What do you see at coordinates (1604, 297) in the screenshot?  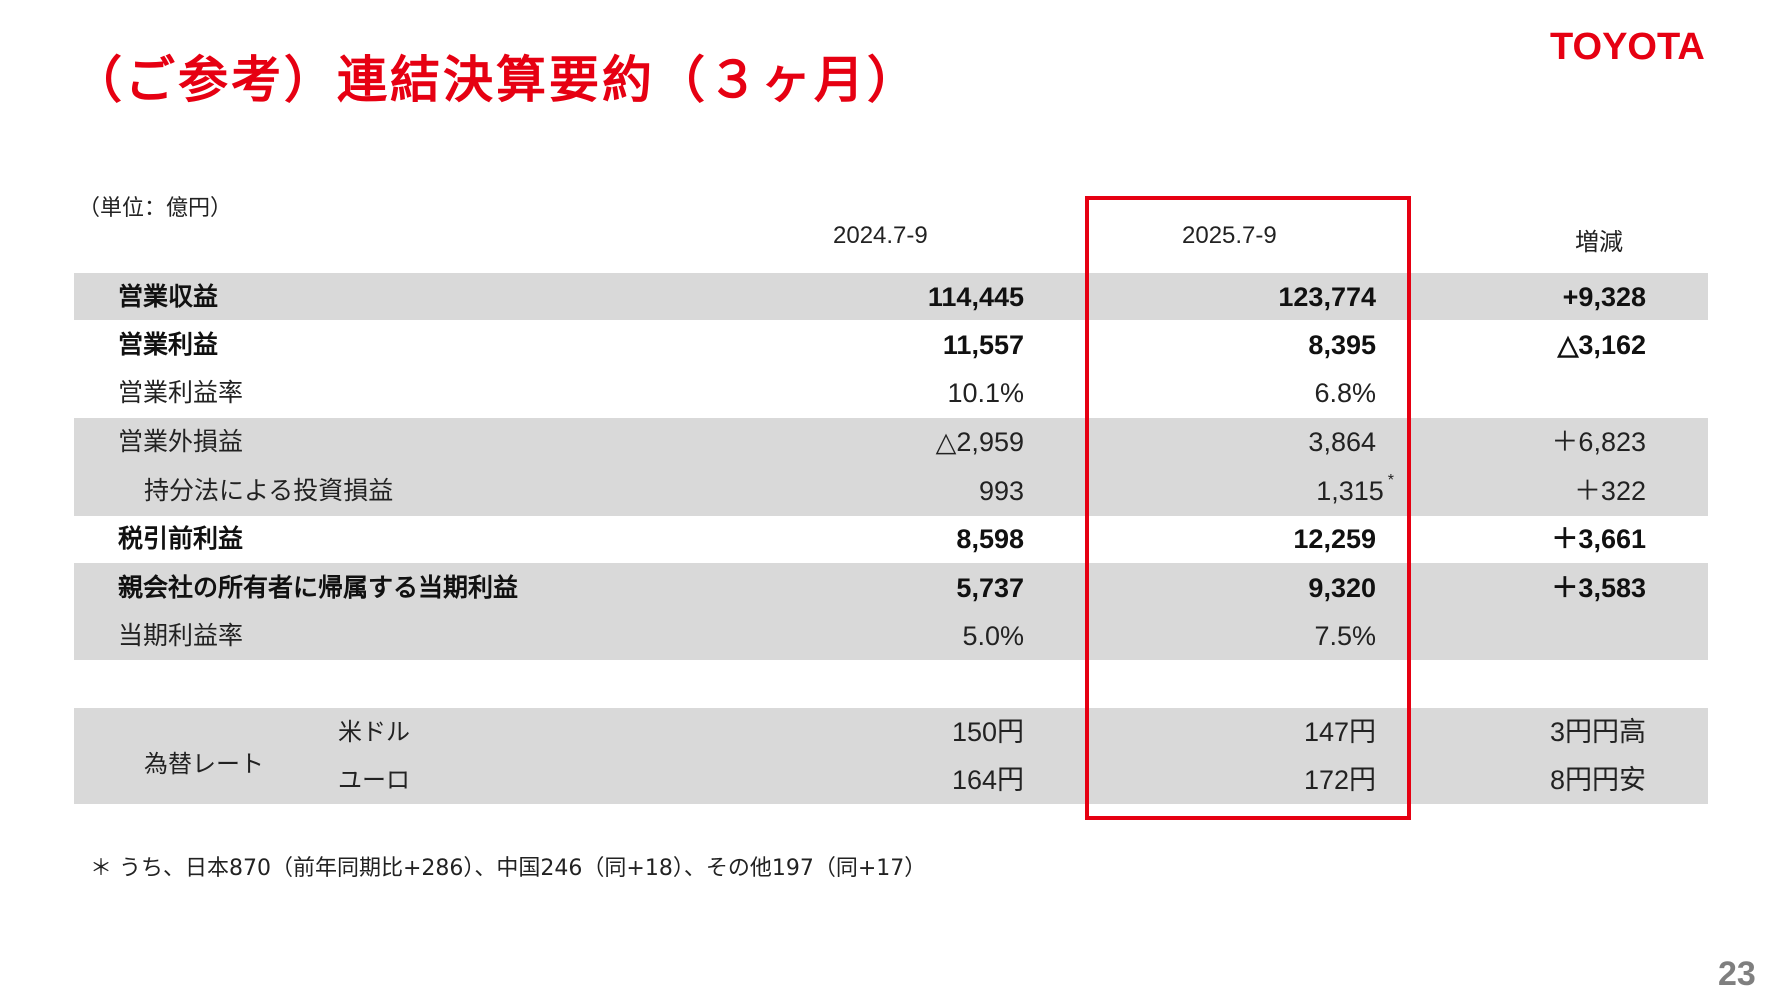 I see `value-change: +9,328` at bounding box center [1604, 297].